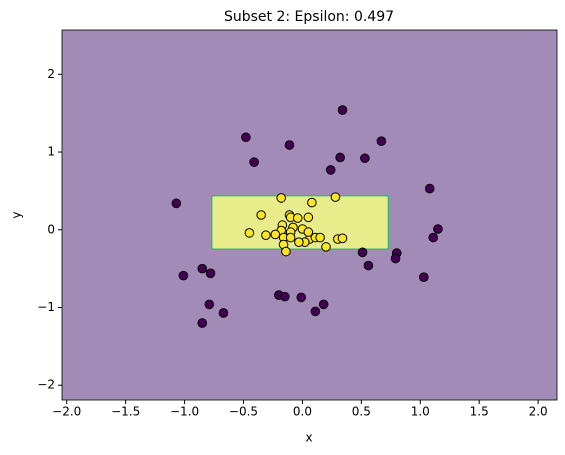 This screenshot has height=455, width=565. I want to click on x-tick-label: 0.5, so click(361, 412).